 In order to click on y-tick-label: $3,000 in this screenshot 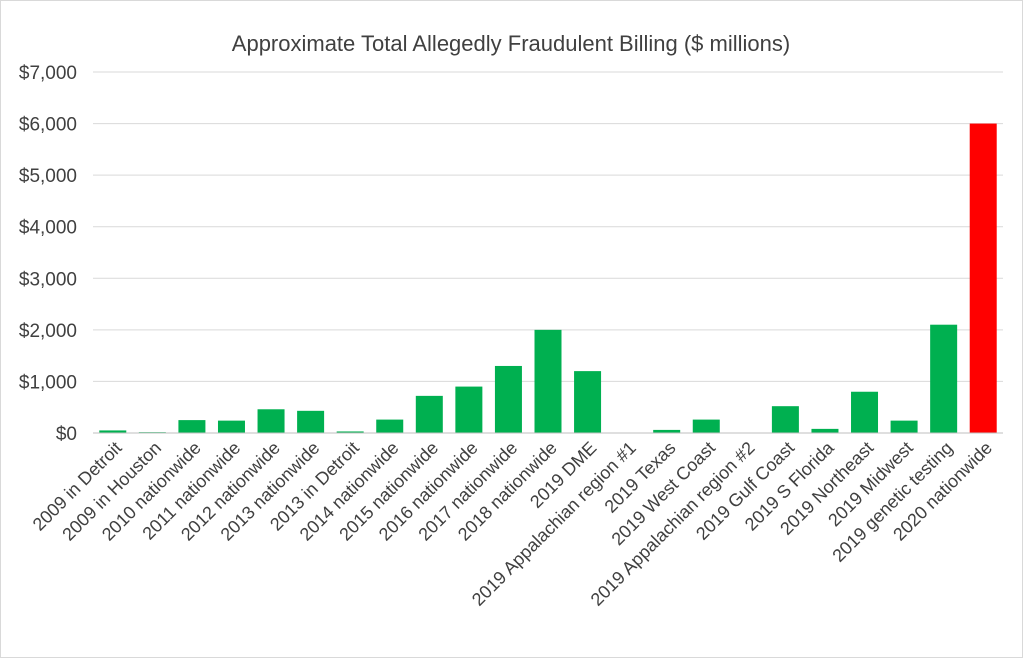, I will do `click(48, 279)`.